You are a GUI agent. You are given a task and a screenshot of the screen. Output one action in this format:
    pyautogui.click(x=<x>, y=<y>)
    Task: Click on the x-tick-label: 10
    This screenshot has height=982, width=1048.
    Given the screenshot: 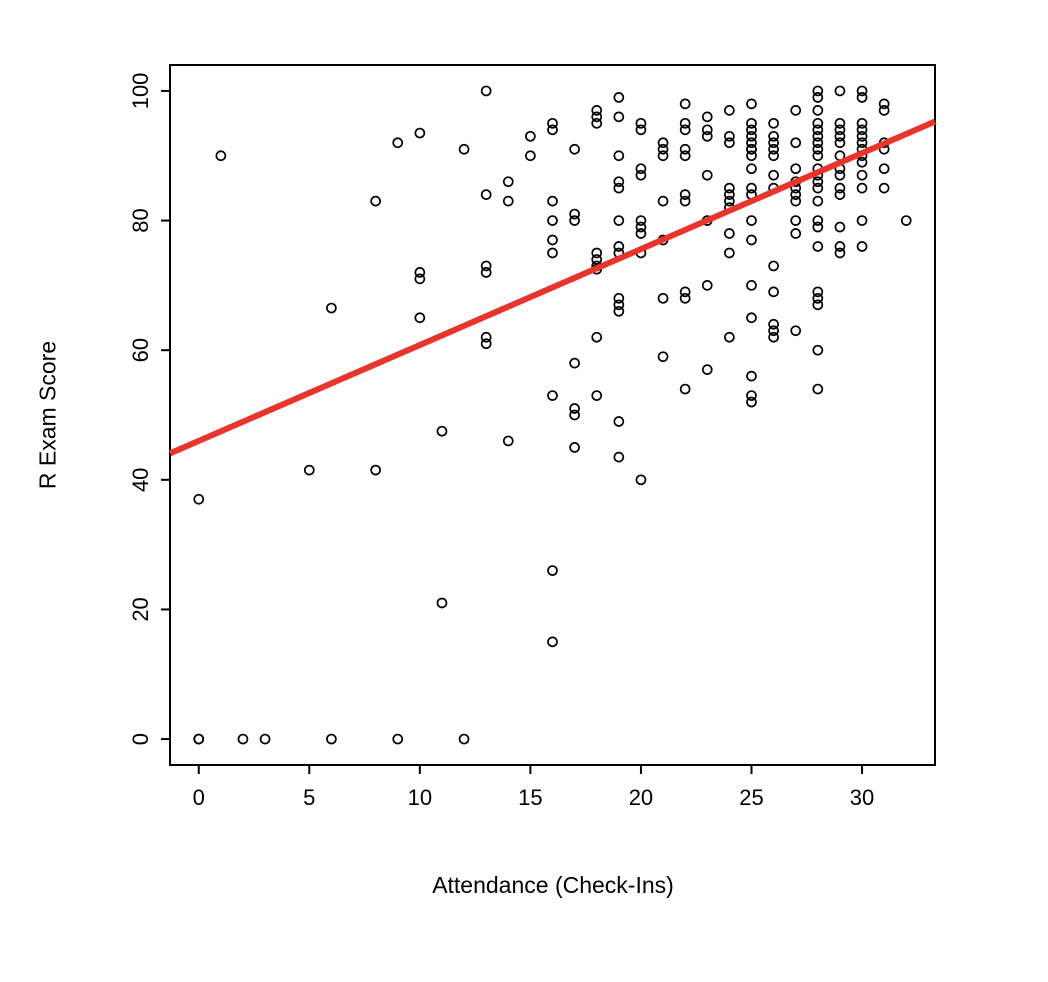 What is the action you would take?
    pyautogui.click(x=420, y=797)
    